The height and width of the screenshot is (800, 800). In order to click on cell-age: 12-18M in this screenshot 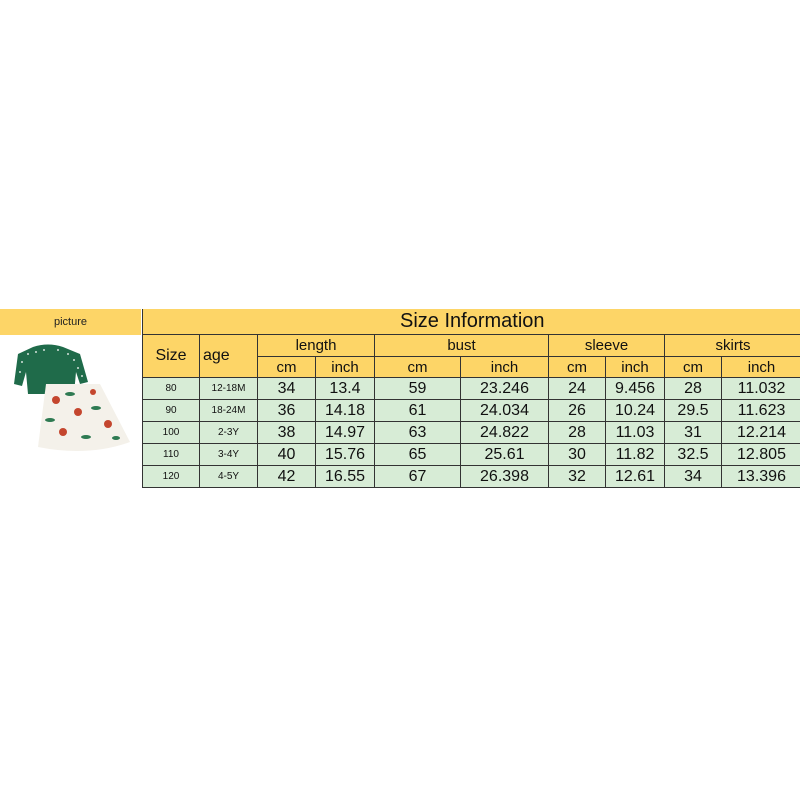, I will do `click(228, 388)`.